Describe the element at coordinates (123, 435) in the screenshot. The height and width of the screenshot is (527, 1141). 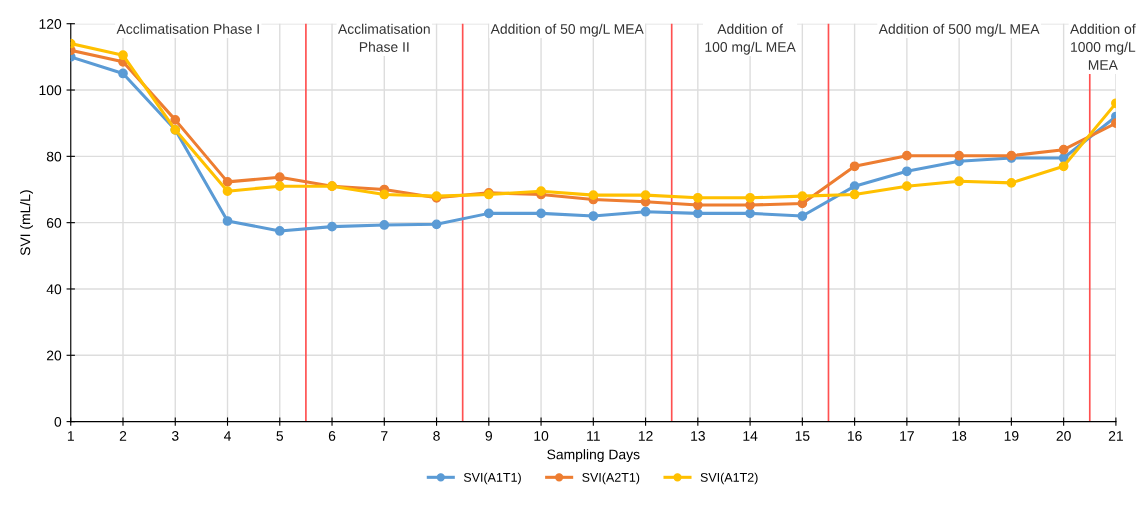
I see `x-tick-label: 2` at that location.